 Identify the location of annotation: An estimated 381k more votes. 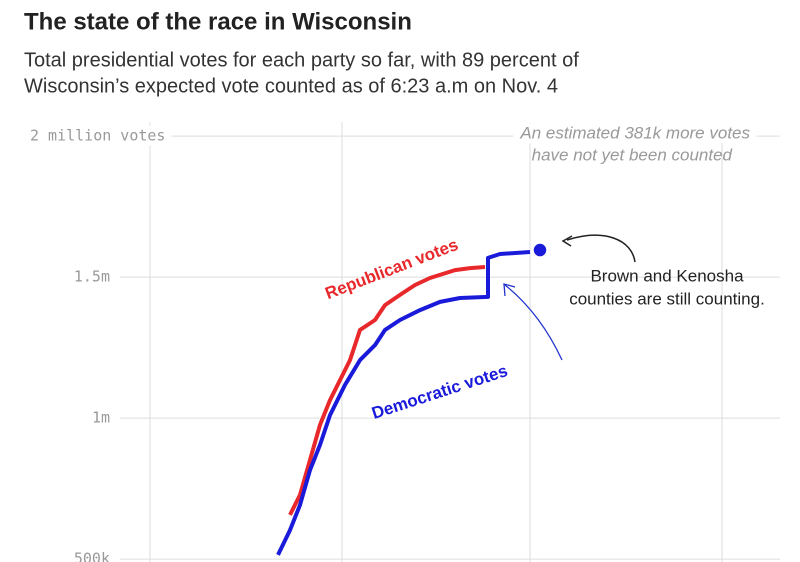
(634, 132).